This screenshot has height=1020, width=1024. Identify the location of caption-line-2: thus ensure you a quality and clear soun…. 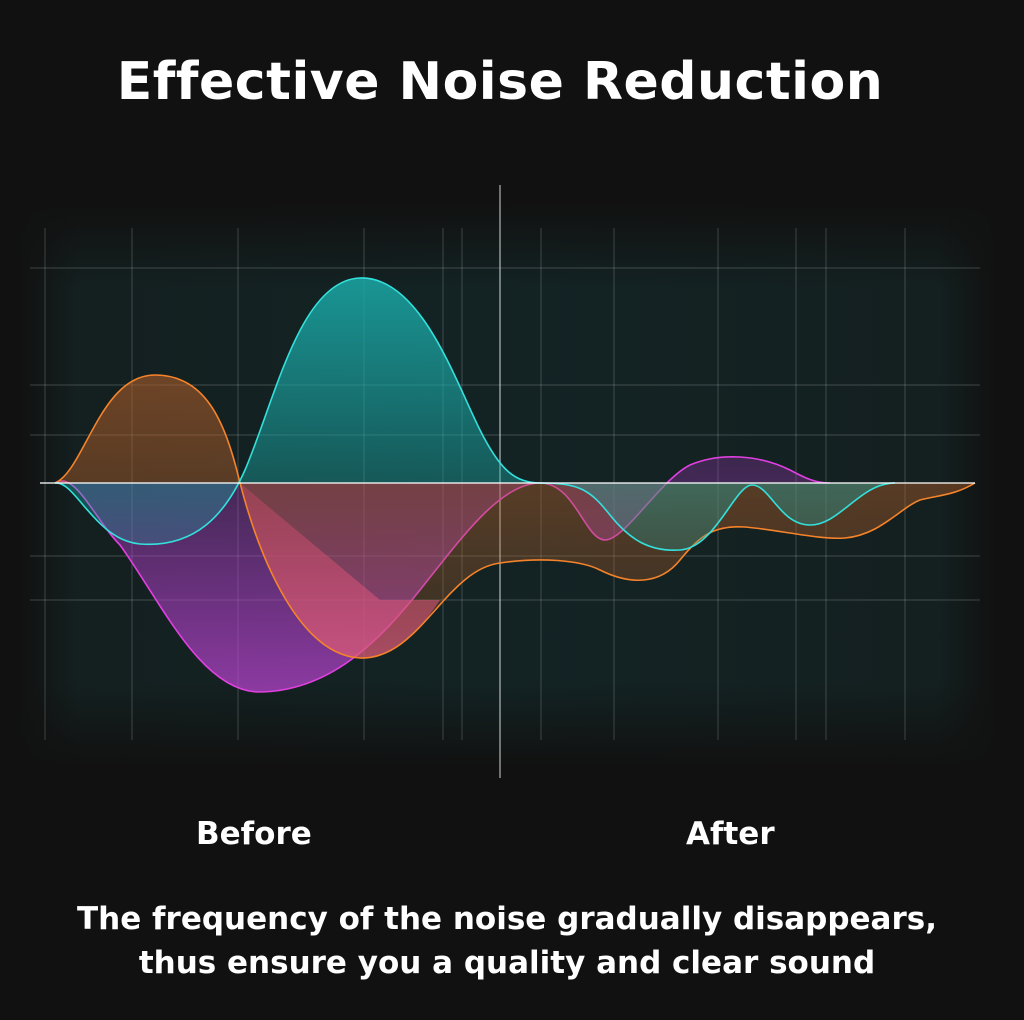
(507, 963).